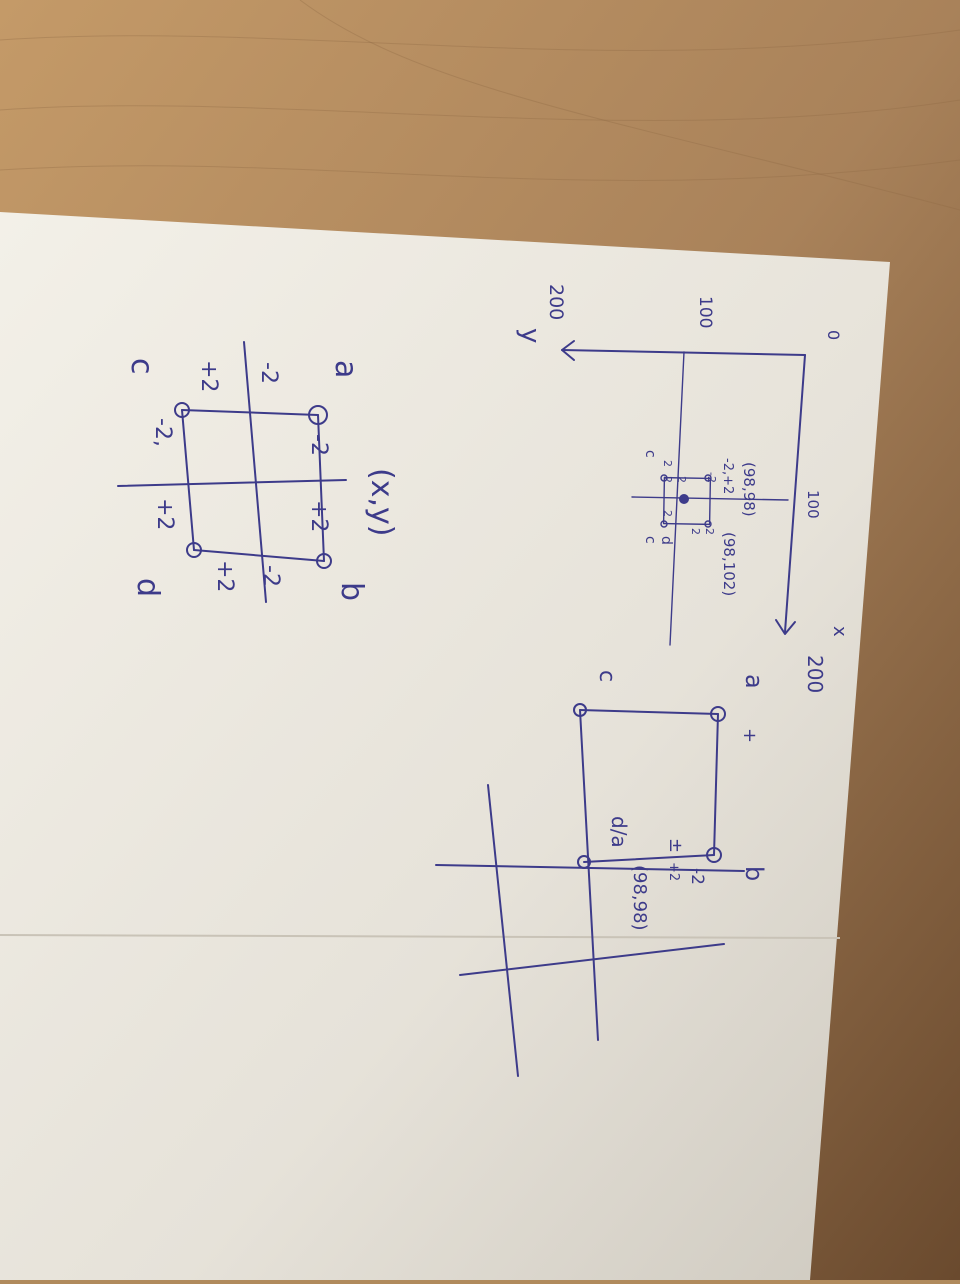 This screenshot has width=960, height=1284. Describe the element at coordinates (697, 876) in the screenshot. I see `mid-minus-two-label: -2` at that location.